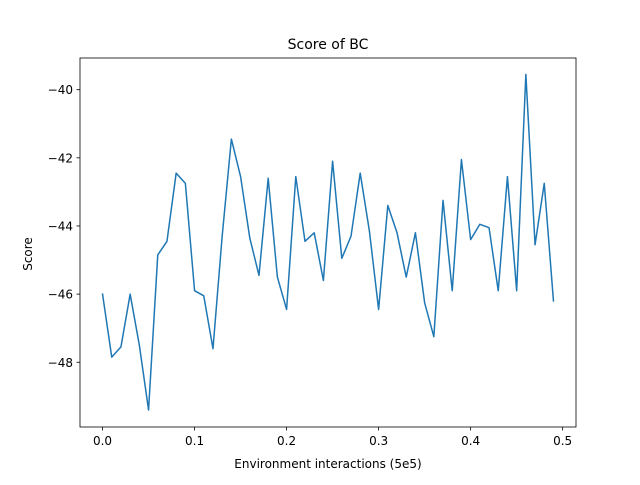  What do you see at coordinates (562, 441) in the screenshot?
I see `x-tick-label: 0.5` at bounding box center [562, 441].